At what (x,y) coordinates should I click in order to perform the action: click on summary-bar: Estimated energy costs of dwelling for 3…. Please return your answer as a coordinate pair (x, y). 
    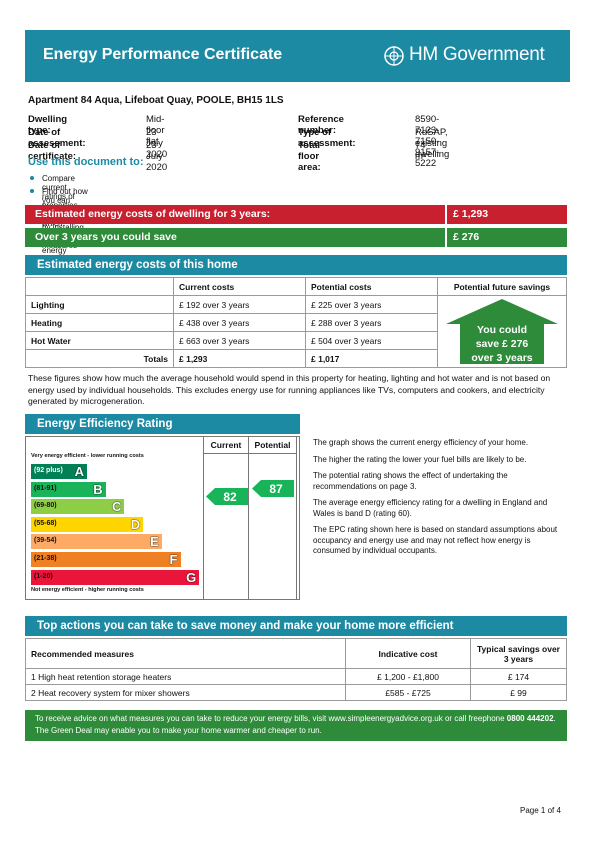
    Looking at the image, I should click on (296, 214).